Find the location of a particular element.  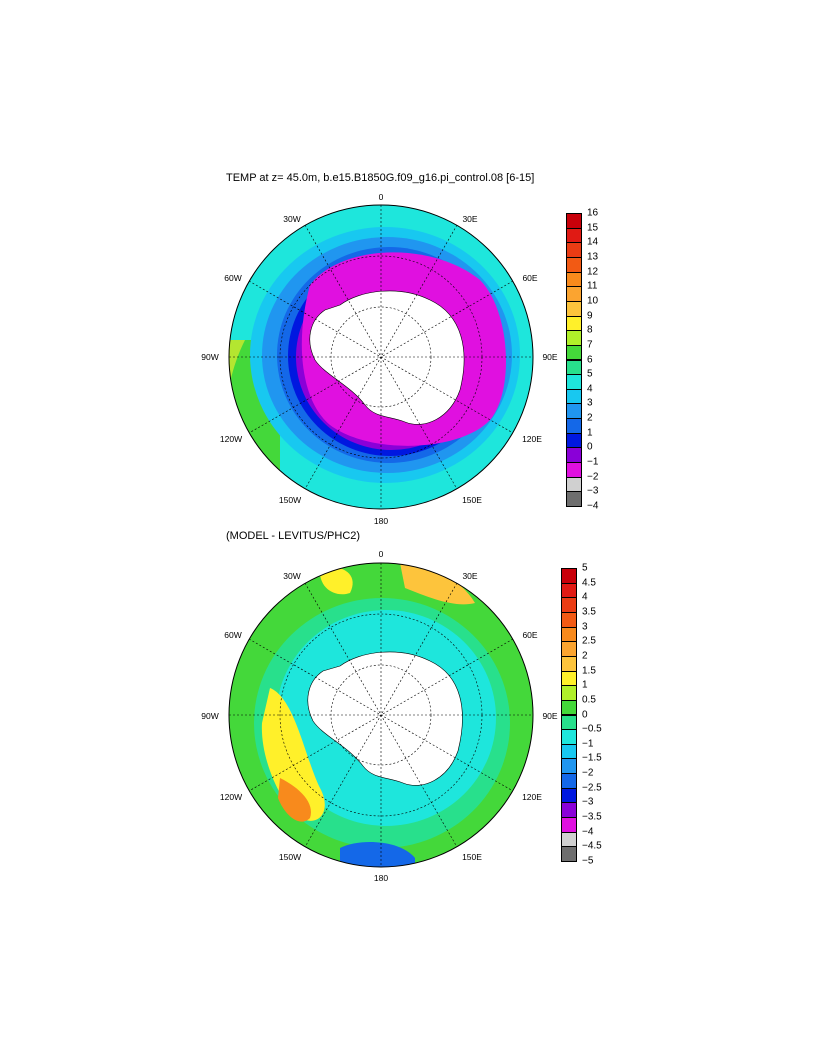

top-colorbar-tick-label: 9 is located at coordinates (590, 316).